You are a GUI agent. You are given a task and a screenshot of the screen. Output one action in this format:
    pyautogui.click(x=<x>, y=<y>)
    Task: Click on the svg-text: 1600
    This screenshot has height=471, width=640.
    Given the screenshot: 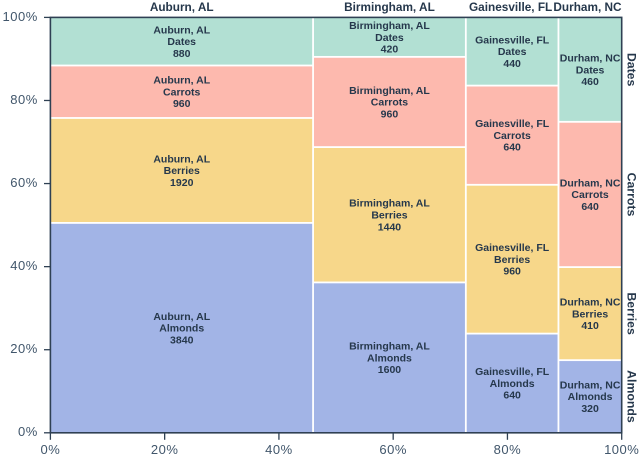 What is the action you would take?
    pyautogui.click(x=390, y=370)
    